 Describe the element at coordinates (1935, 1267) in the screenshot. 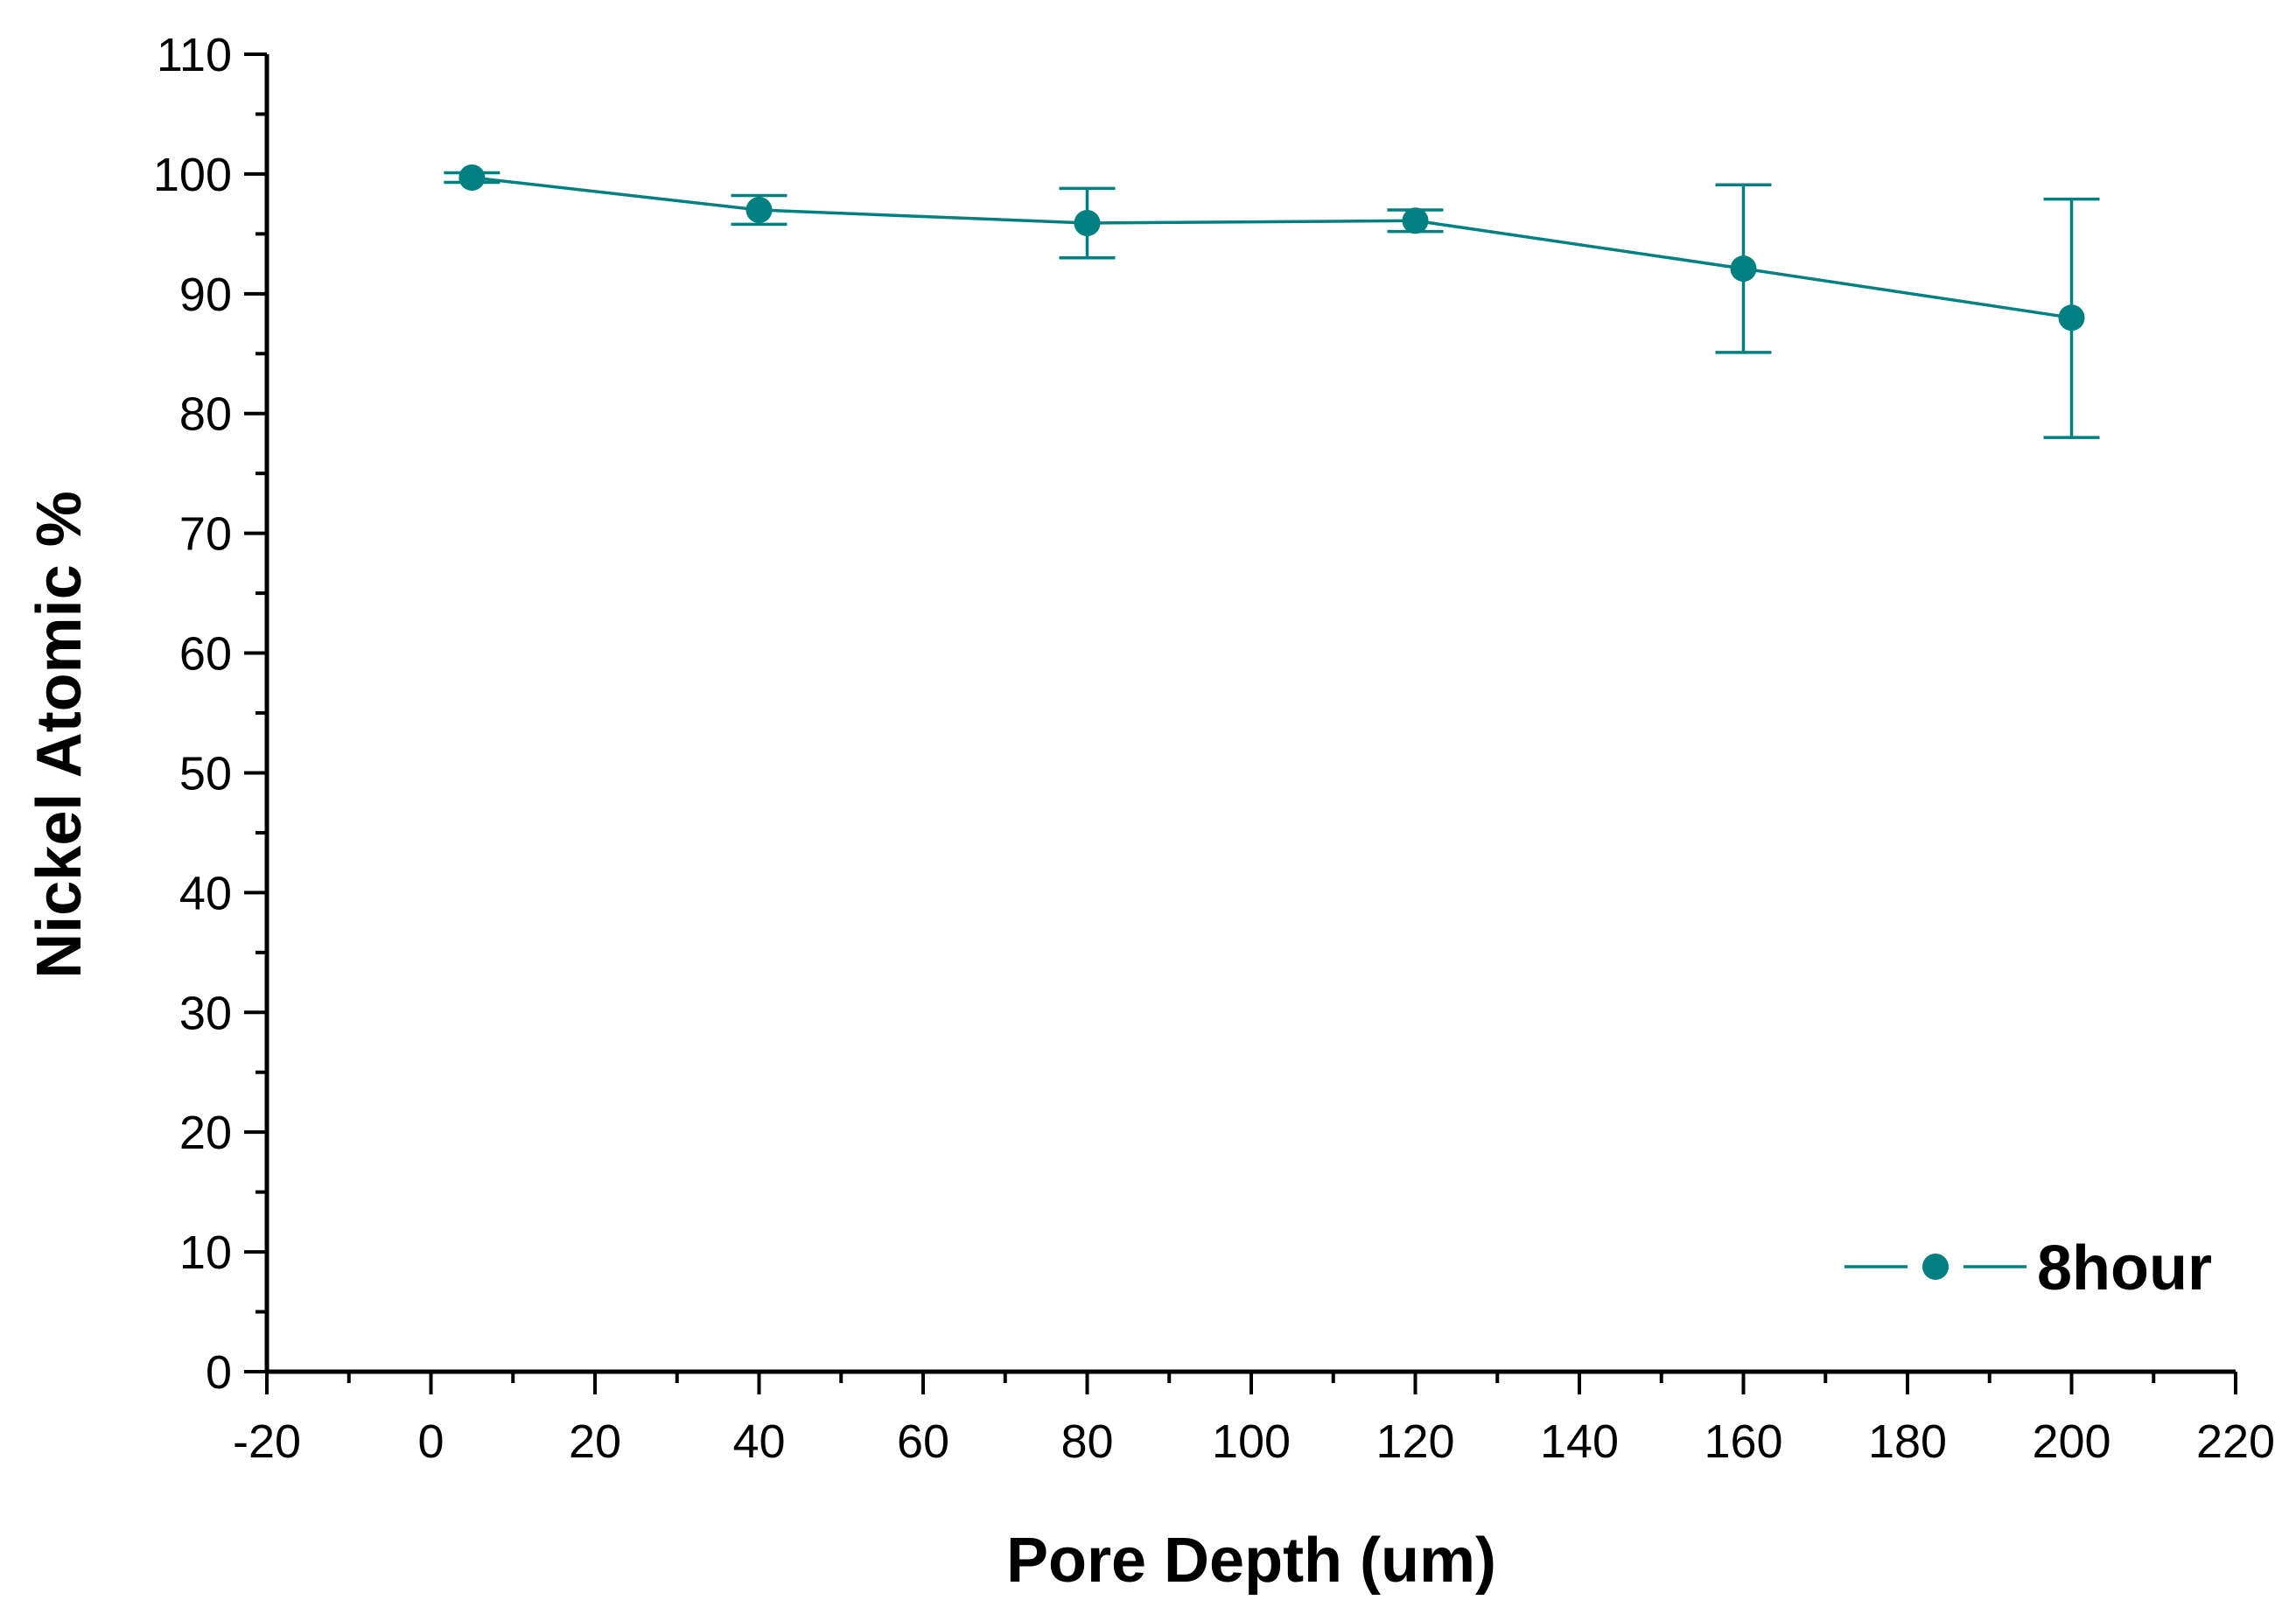

I see `legend-marker` at that location.